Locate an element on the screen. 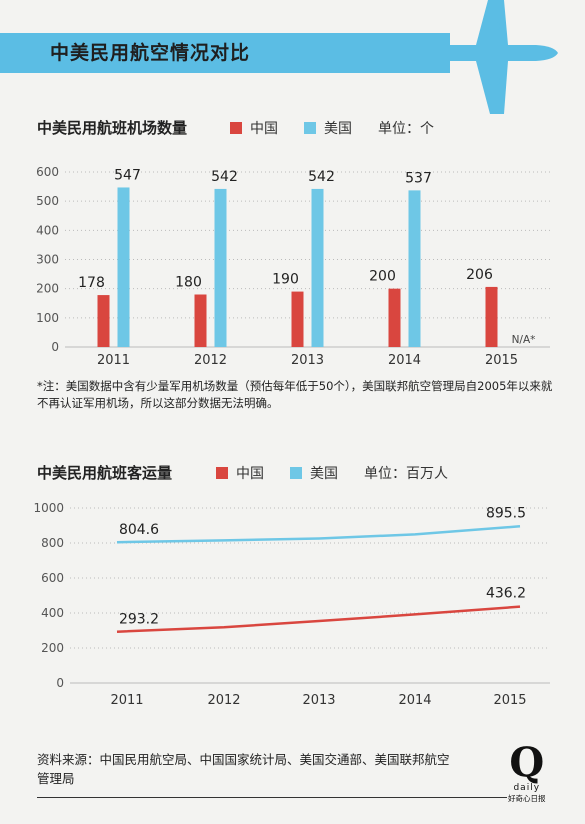  data-label: N/A* is located at coordinates (524, 340).